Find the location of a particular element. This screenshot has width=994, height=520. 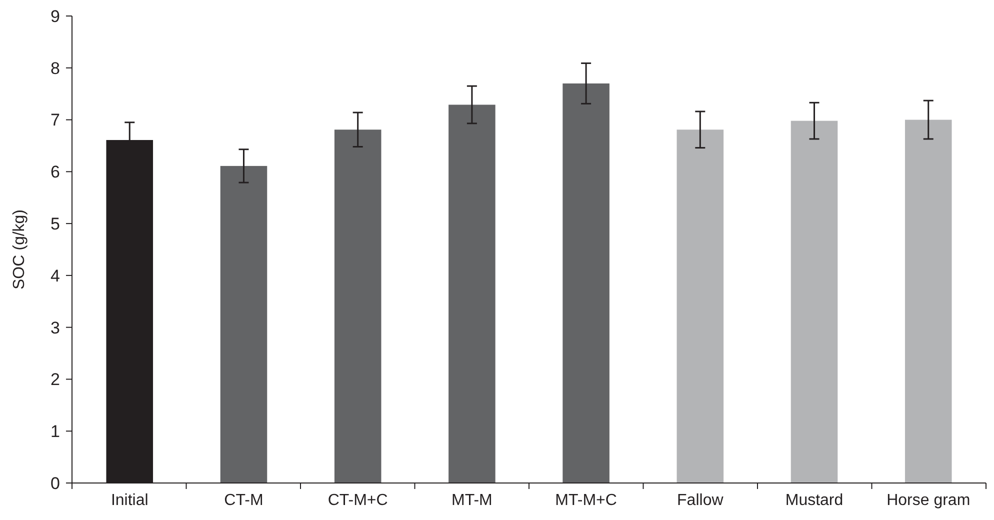

x-tick-label: MT-M+C is located at coordinates (586, 500).